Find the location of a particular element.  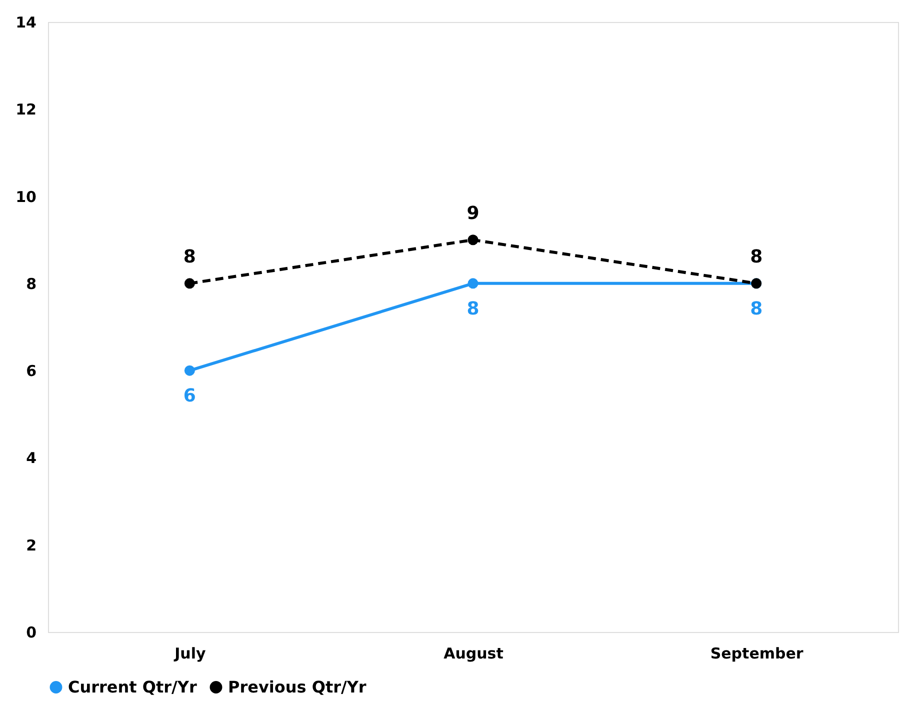

y-tick-label: 10 is located at coordinates (26, 197).